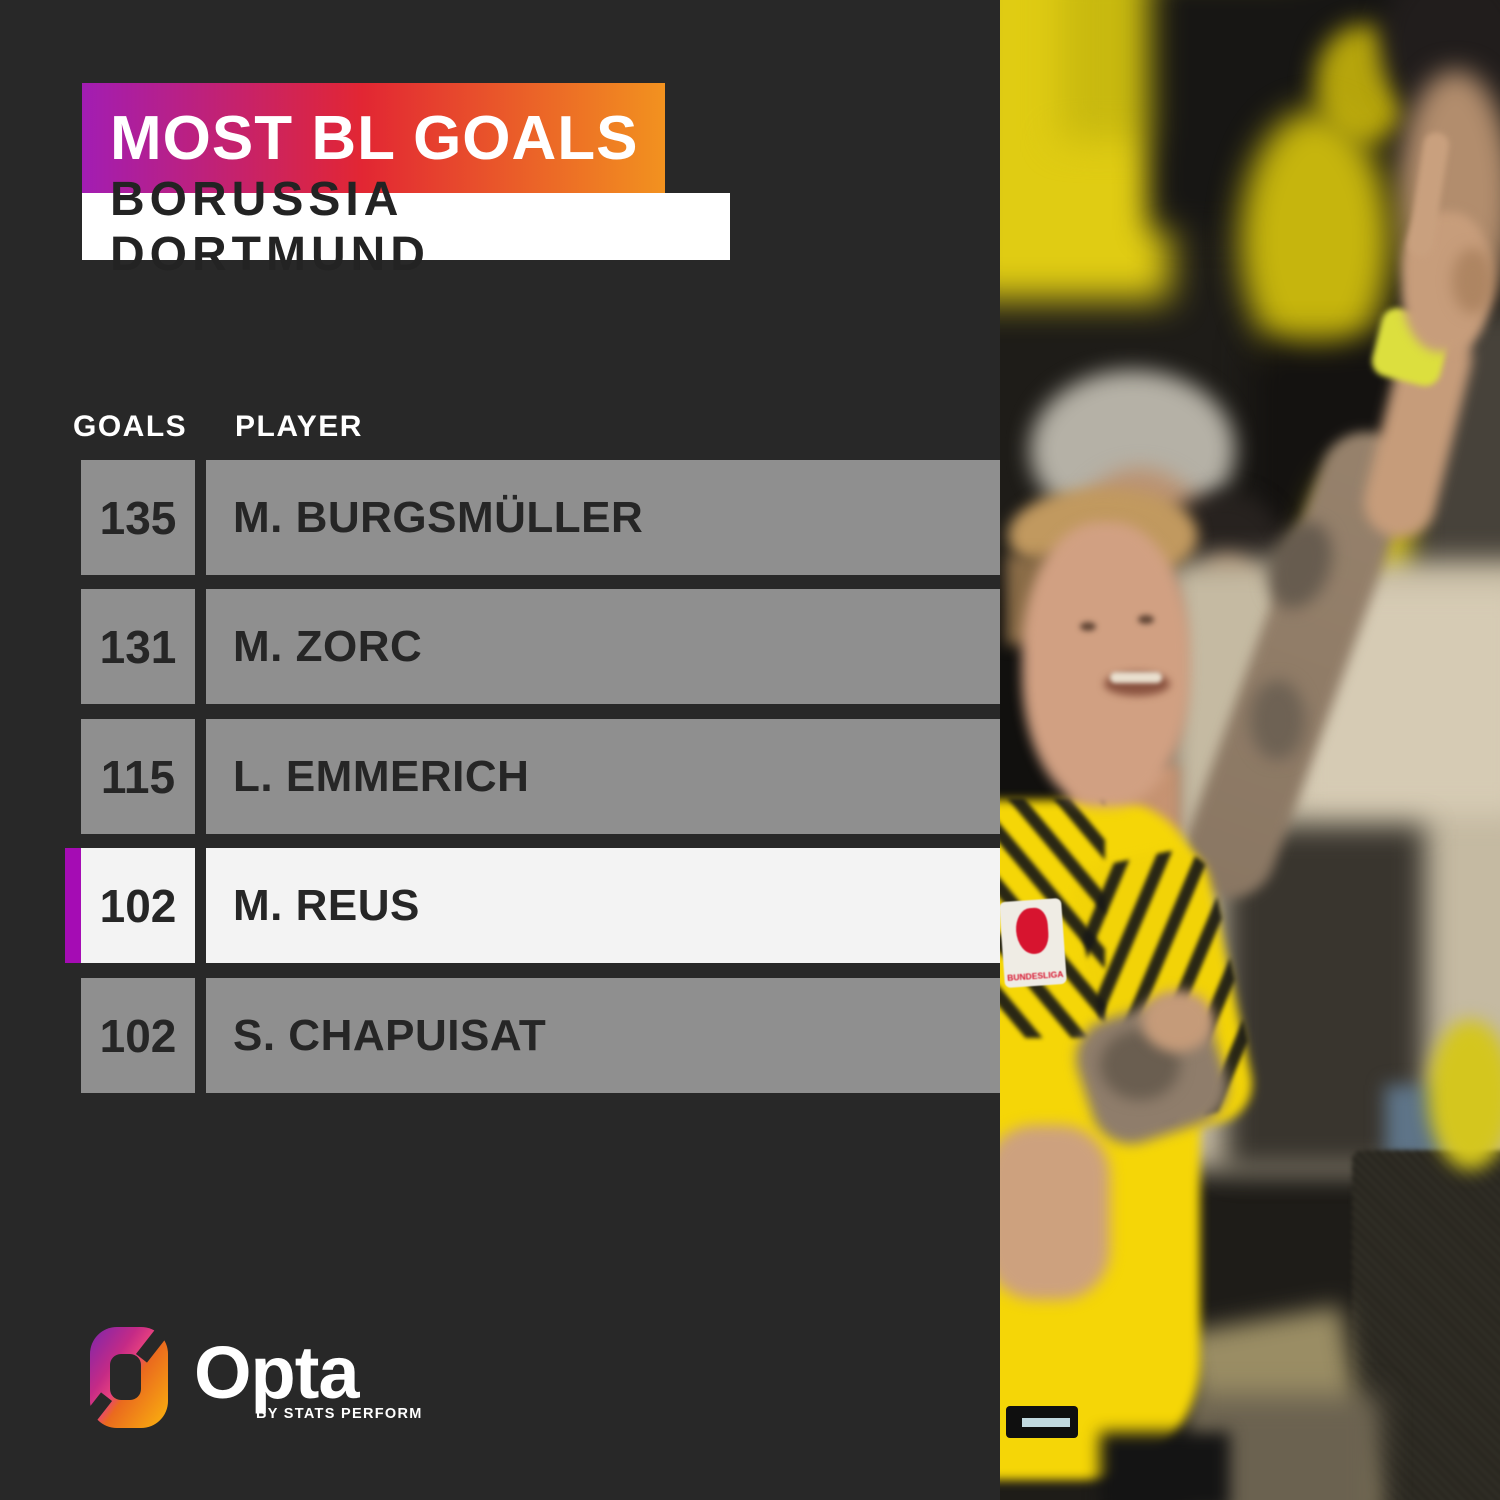  I want to click on table-row: 102 S. CHAPUISAT, so click(540, 1035).